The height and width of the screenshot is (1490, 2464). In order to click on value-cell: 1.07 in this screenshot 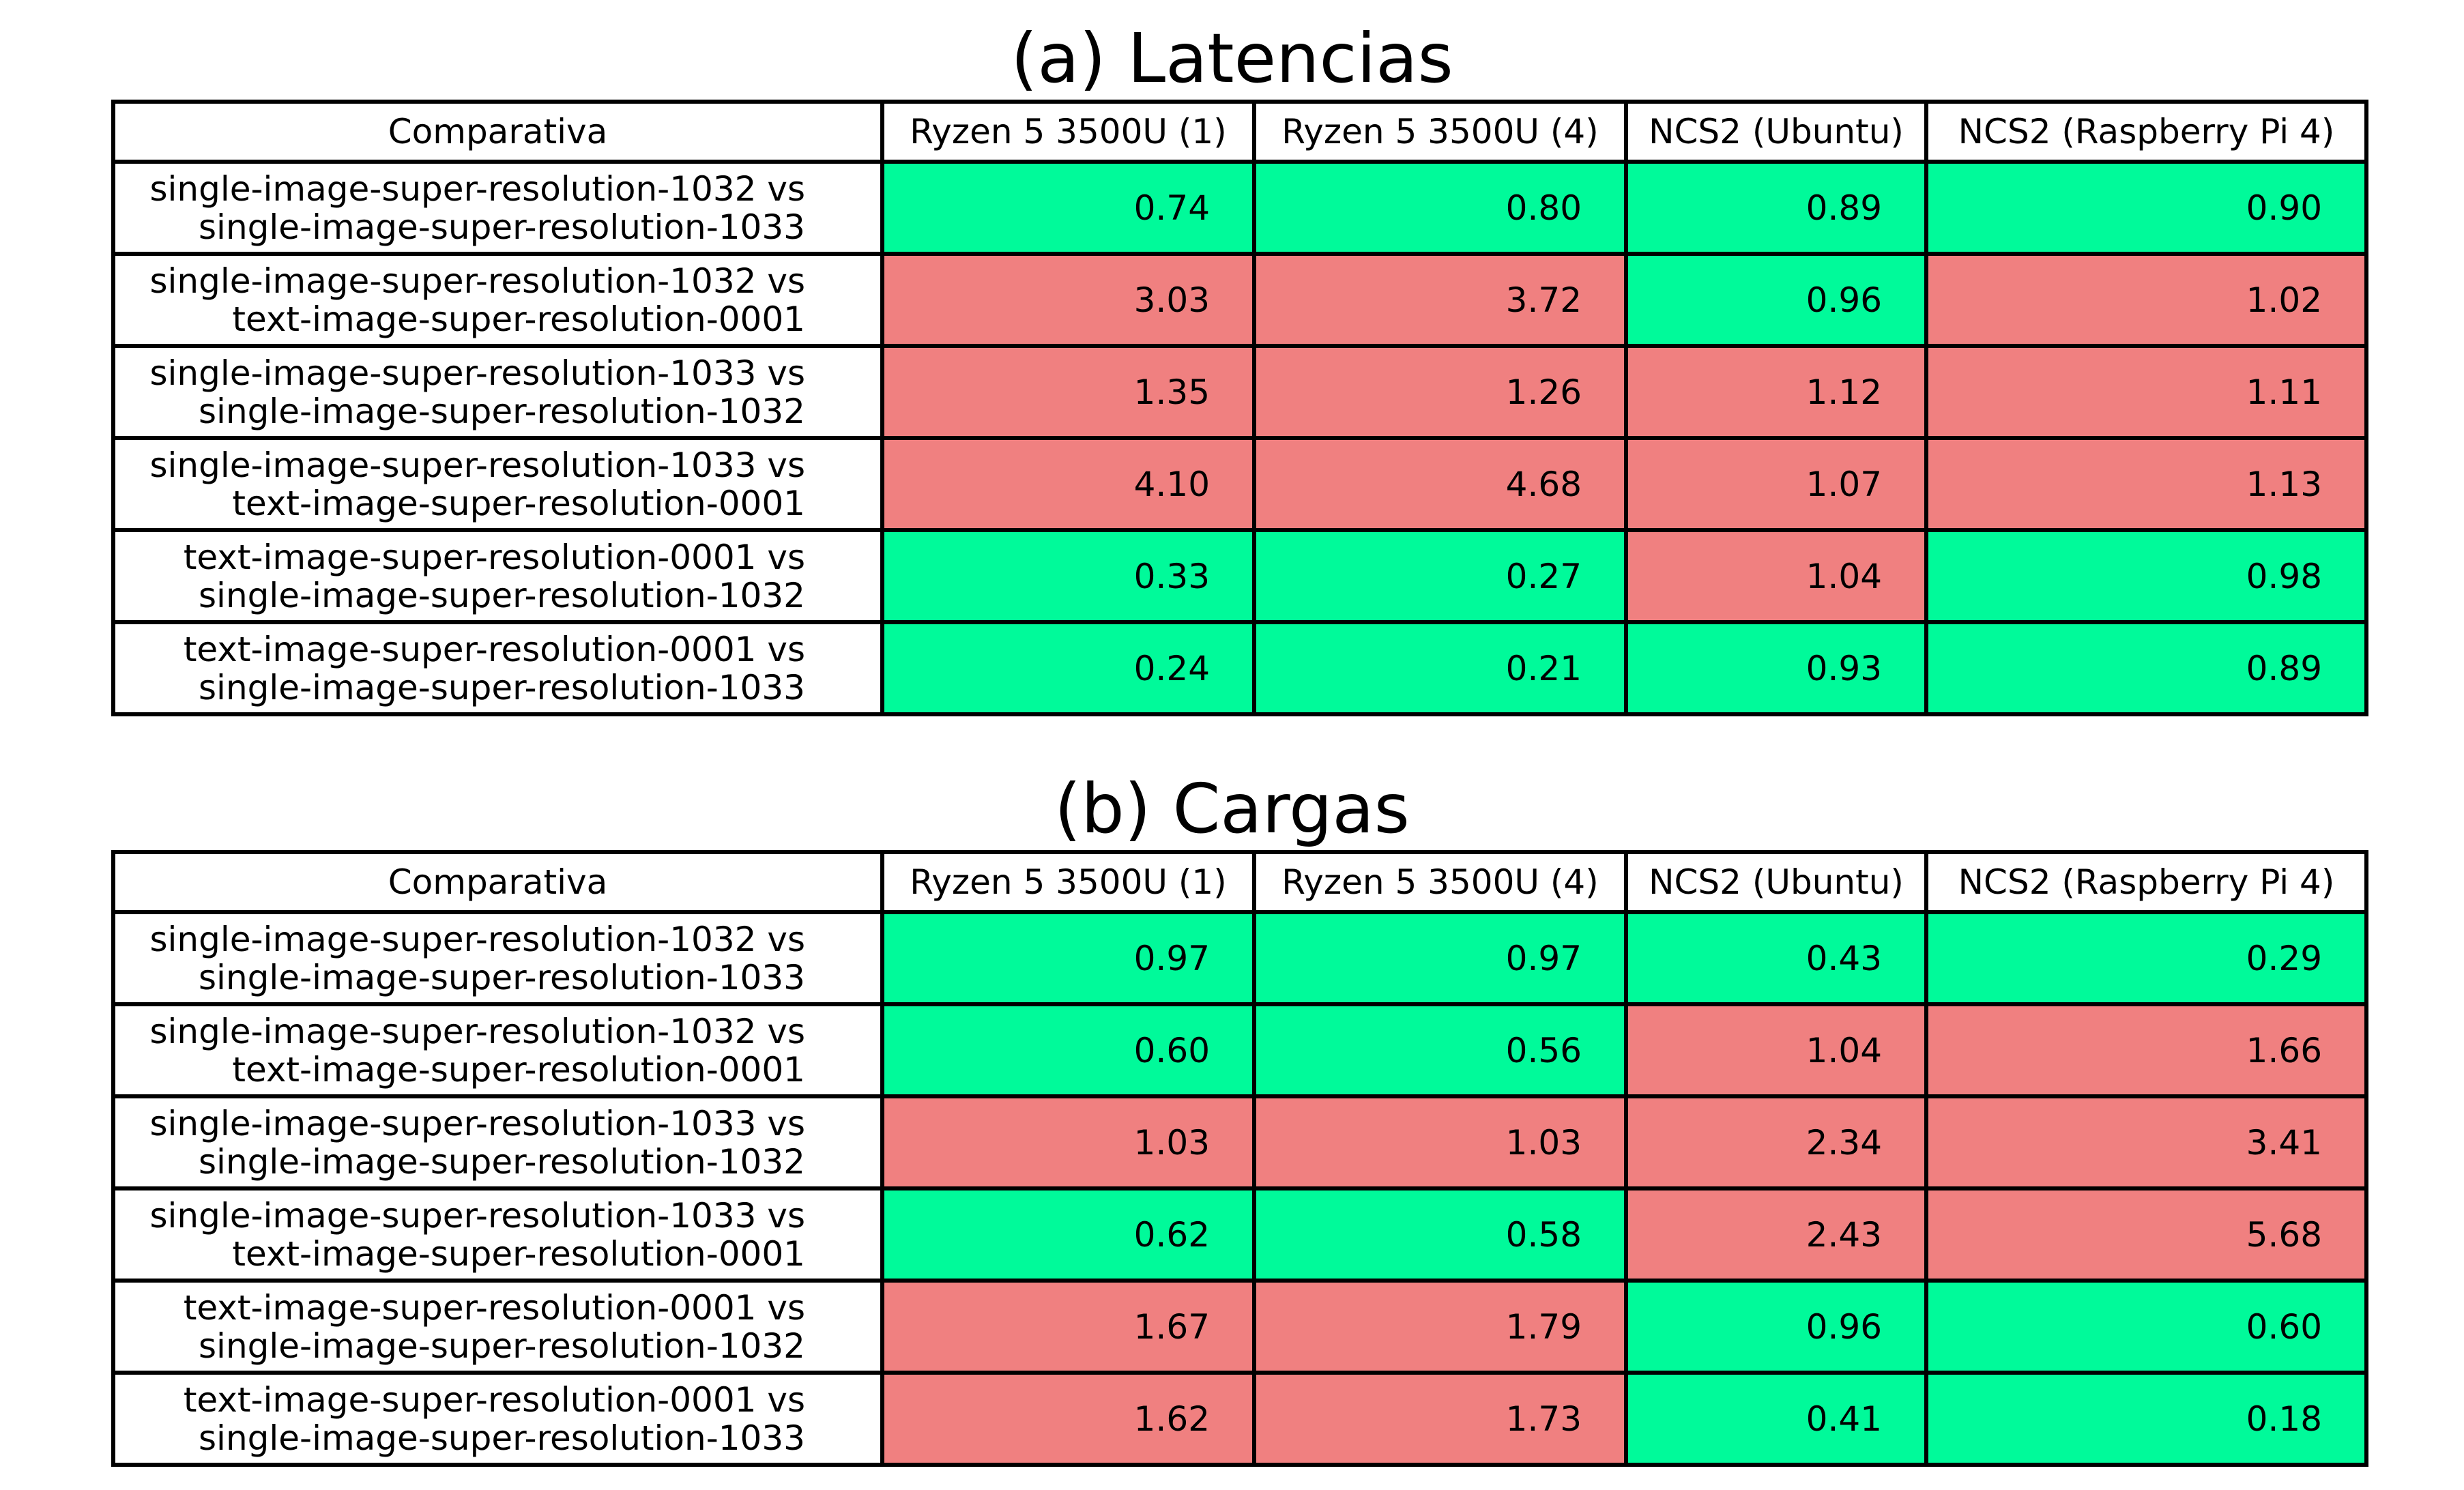, I will do `click(1776, 484)`.